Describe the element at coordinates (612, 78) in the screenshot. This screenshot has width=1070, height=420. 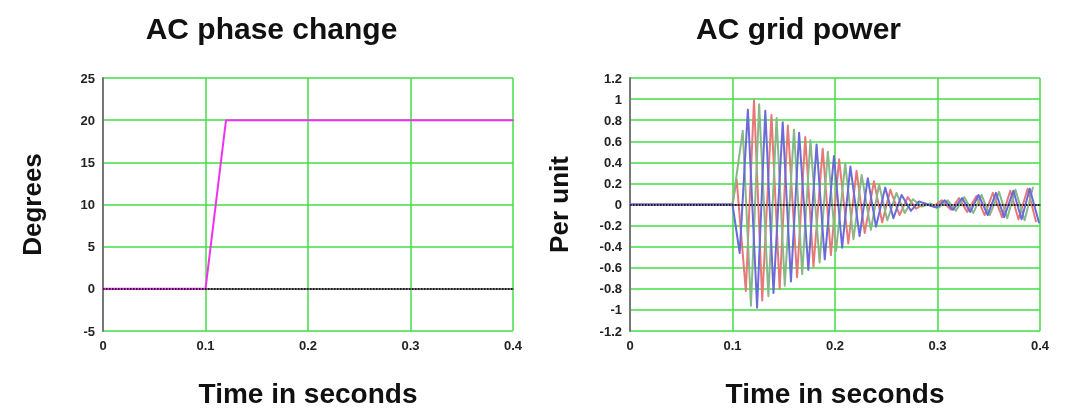
I see `y-tick-label: 1.2` at that location.